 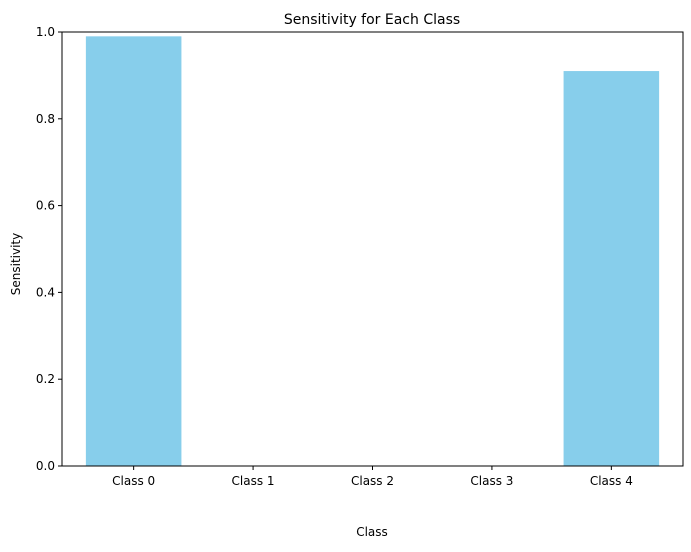 What do you see at coordinates (45, 206) in the screenshot?
I see `y-tick-label: 0.6` at bounding box center [45, 206].